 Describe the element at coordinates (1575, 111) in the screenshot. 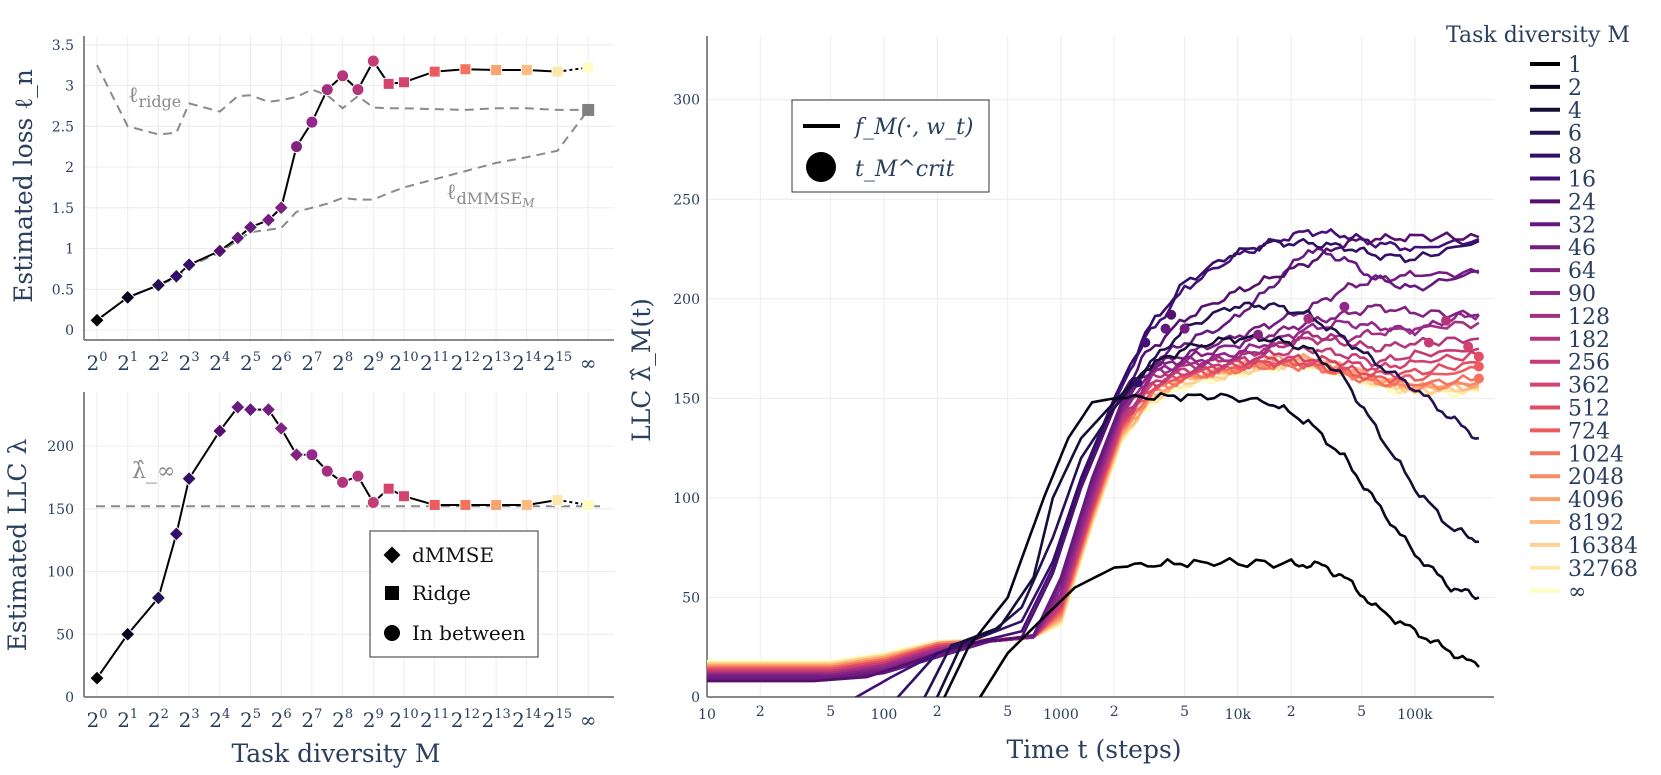

I see `legend-entry-label: 4` at that location.